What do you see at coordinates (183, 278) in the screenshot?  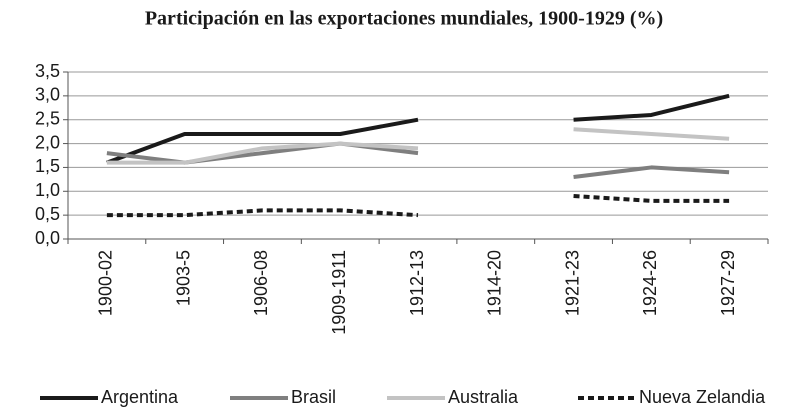 I see `x-tick-label: 1903-5` at bounding box center [183, 278].